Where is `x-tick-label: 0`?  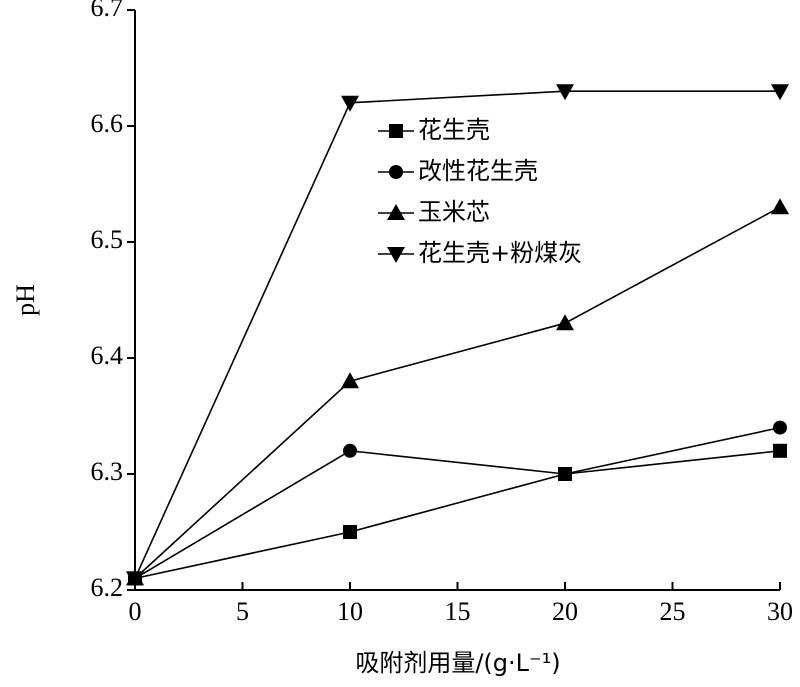 x-tick-label: 0 is located at coordinates (135, 611).